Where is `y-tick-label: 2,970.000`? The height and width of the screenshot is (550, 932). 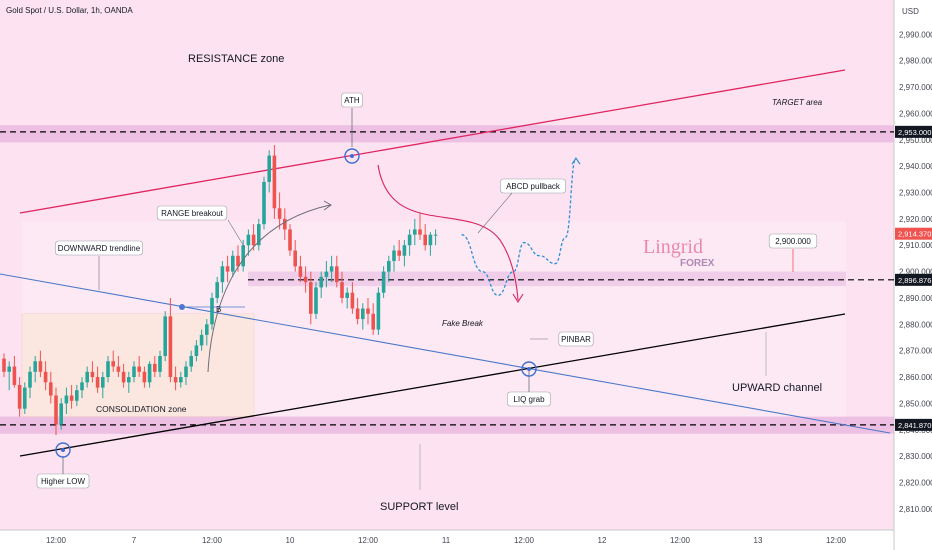 y-tick-label: 2,970.000 is located at coordinates (915, 87).